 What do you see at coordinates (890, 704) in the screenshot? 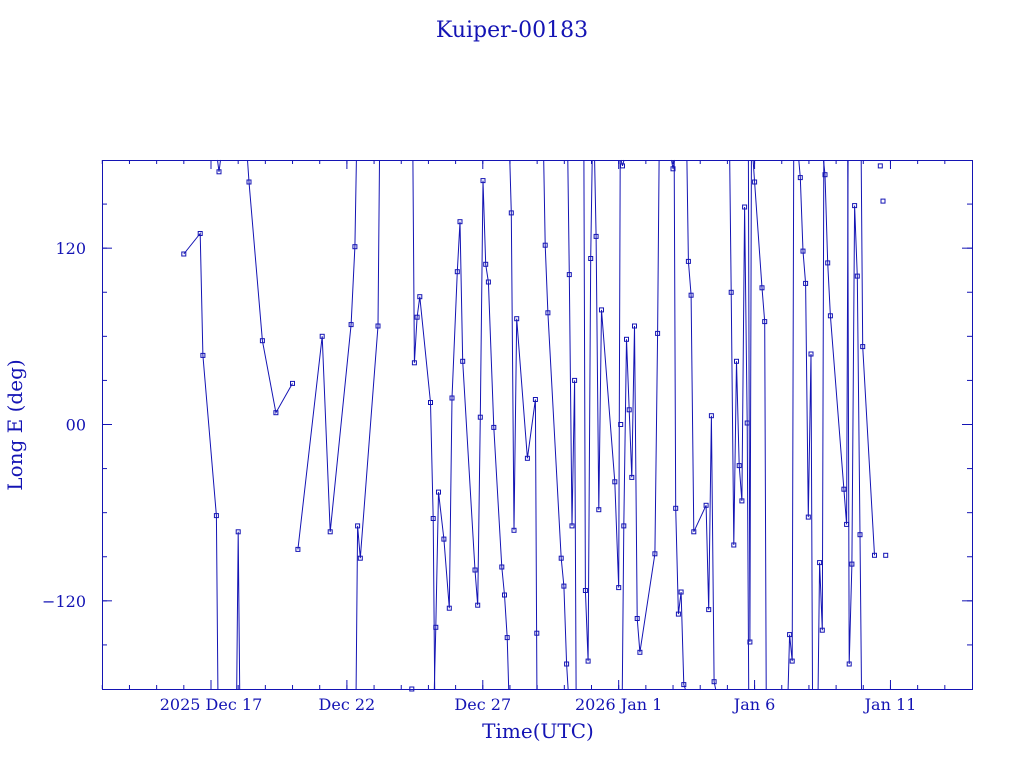
I see `x-tick-label: Jan 11` at bounding box center [890, 704].